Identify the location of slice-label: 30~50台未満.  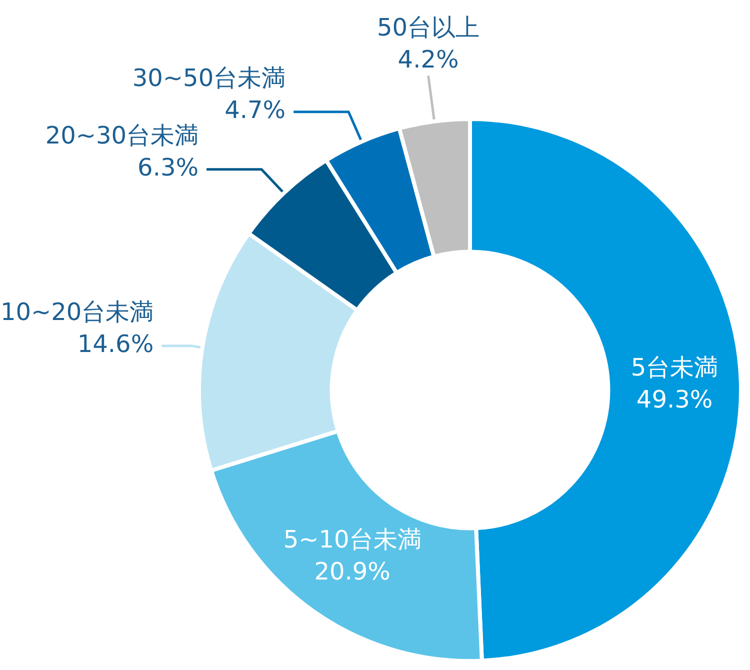
(209, 78).